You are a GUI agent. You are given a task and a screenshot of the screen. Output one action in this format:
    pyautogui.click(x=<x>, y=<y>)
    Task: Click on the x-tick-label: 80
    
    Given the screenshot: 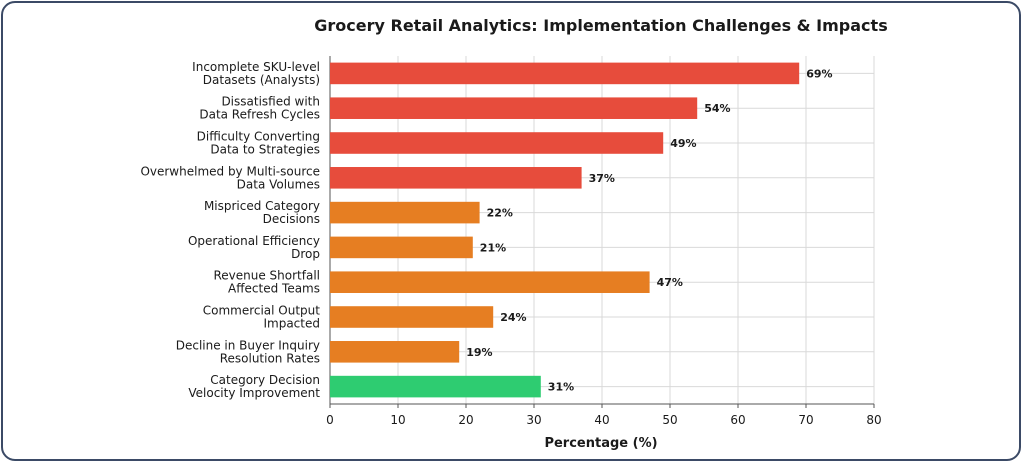 What is the action you would take?
    pyautogui.click(x=873, y=420)
    